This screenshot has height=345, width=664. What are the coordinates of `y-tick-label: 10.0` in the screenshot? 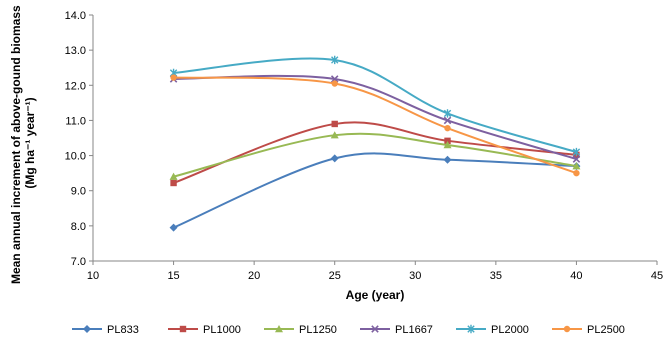 It's located at (75, 157).